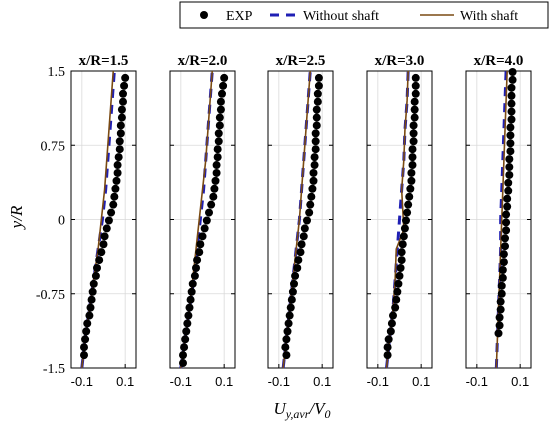 The image size is (550, 428). What do you see at coordinates (54, 369) in the screenshot?
I see `y-tick-label: -1.5` at bounding box center [54, 369].